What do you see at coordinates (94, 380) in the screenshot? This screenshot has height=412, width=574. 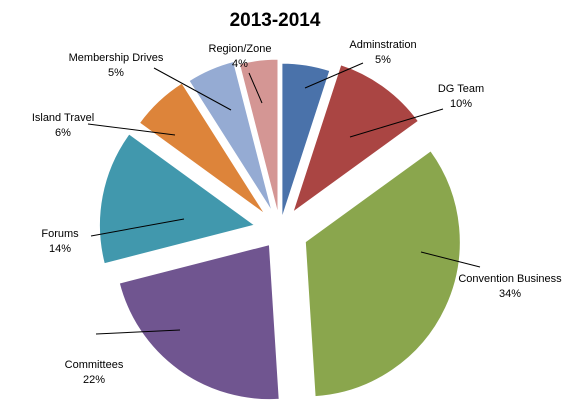 I see `slice-value-label: 22%` at bounding box center [94, 380].